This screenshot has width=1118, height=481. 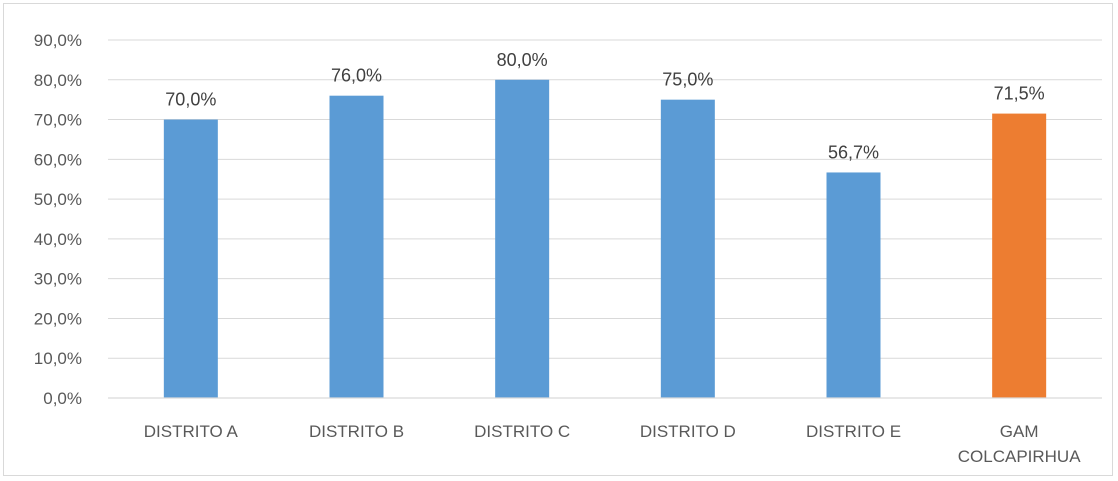 What do you see at coordinates (522, 60) in the screenshot?
I see `data-label: 80,0%` at bounding box center [522, 60].